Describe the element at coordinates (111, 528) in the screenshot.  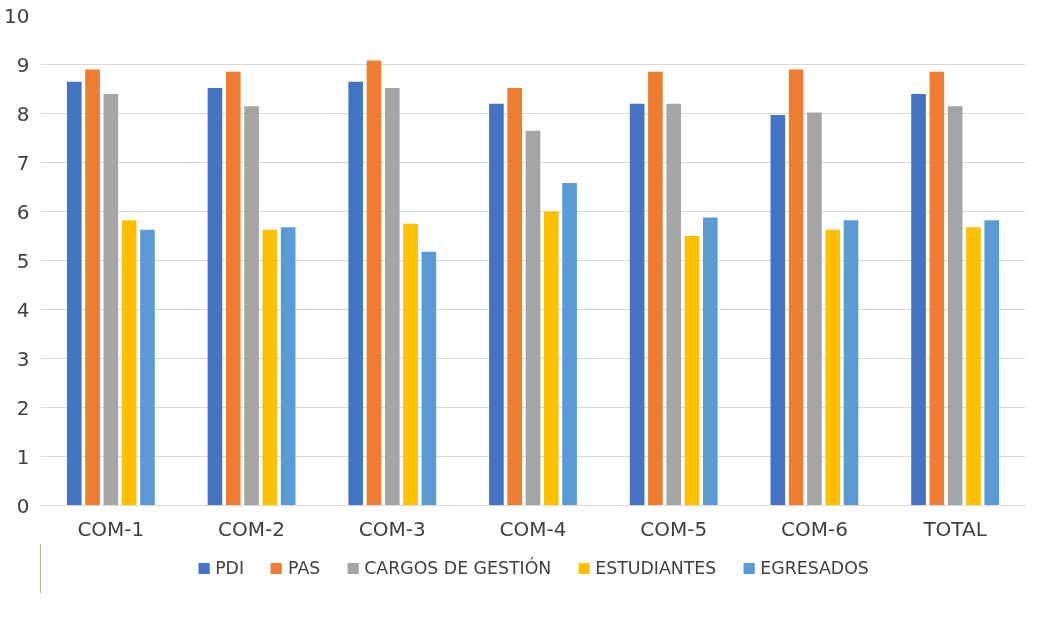
I see `x-tick-label: COM-1` at that location.